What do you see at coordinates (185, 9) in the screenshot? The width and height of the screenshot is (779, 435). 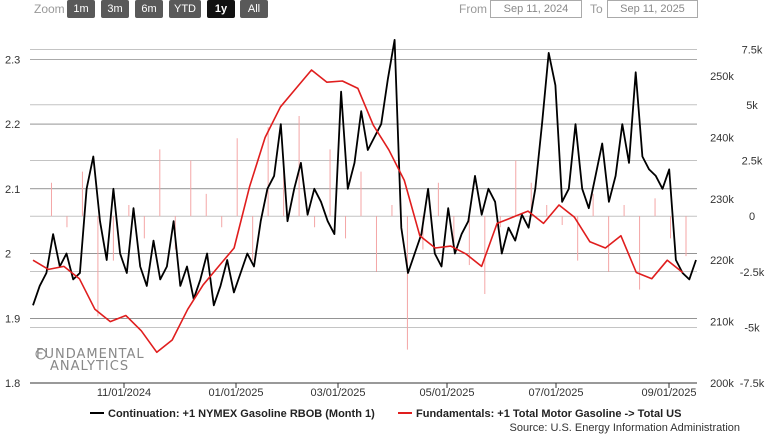 I see `zoom-ytd-button: YTD` at bounding box center [185, 9].